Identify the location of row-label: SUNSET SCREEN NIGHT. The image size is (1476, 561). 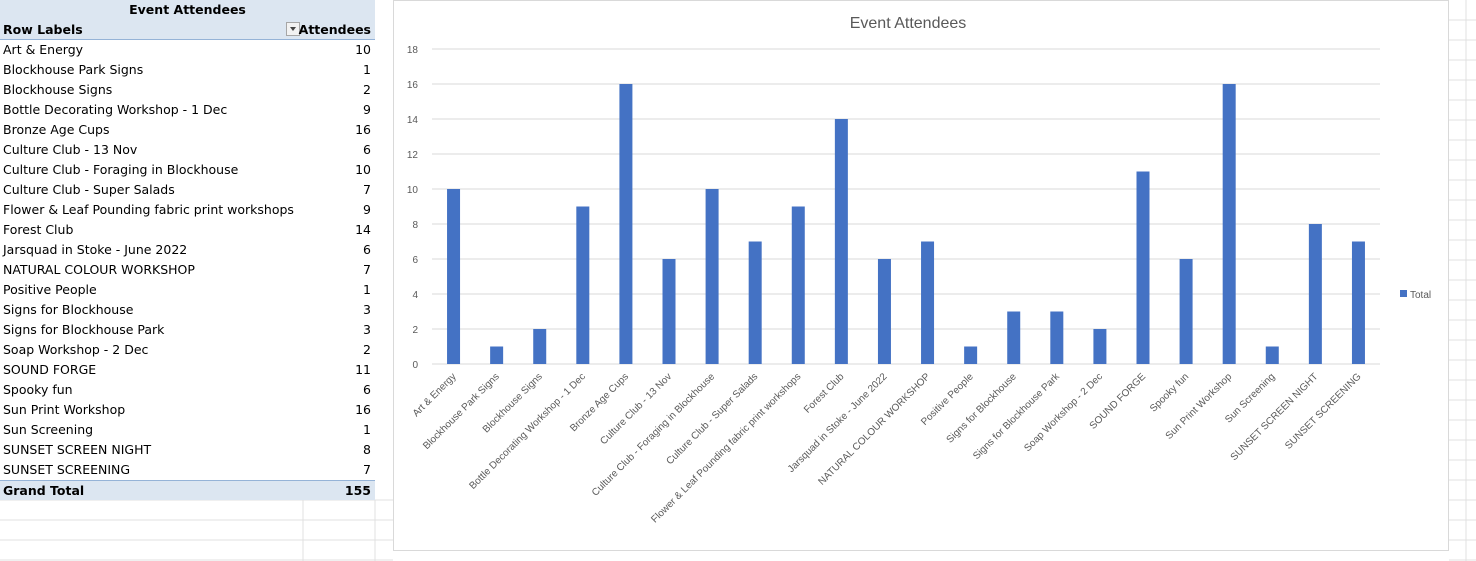
(77, 449).